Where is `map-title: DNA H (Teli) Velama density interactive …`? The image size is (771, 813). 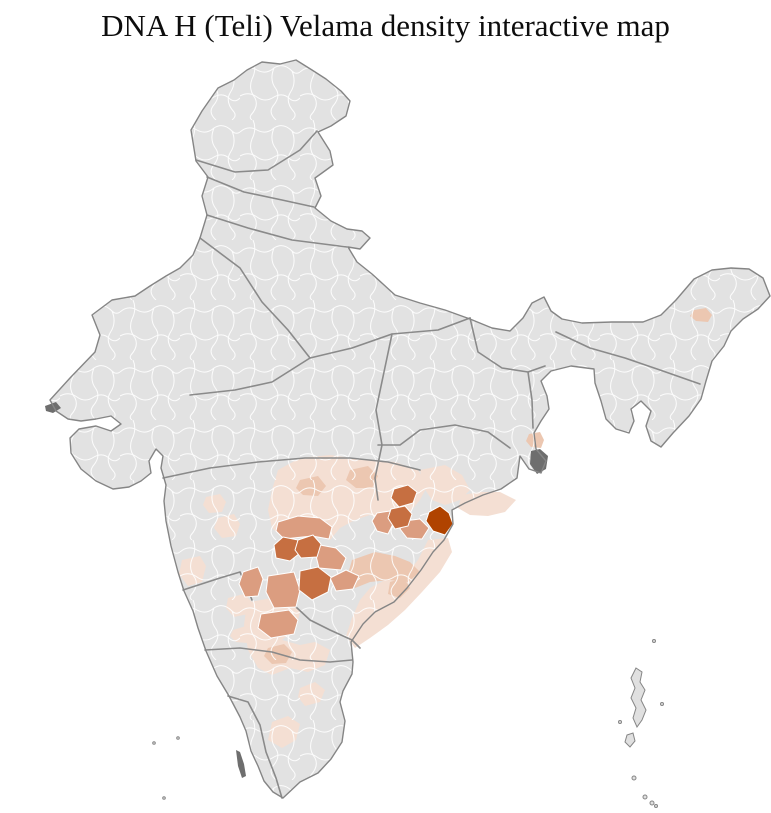 map-title: DNA H (Teli) Velama density interactive … is located at coordinates (385, 25).